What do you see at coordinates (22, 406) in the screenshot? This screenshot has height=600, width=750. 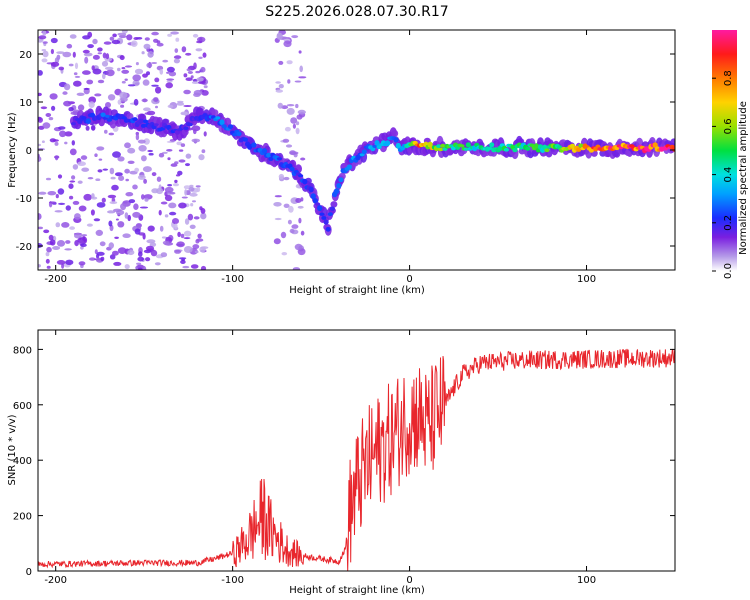 I see `y-tick-label: 600` at bounding box center [22, 406].